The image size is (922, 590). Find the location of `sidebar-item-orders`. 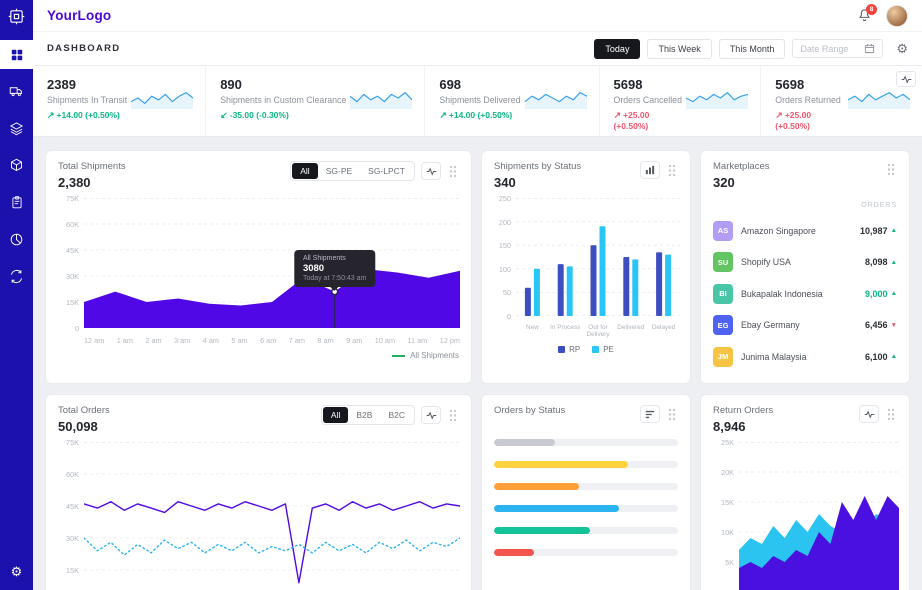

sidebar-item-orders is located at coordinates (16, 202).